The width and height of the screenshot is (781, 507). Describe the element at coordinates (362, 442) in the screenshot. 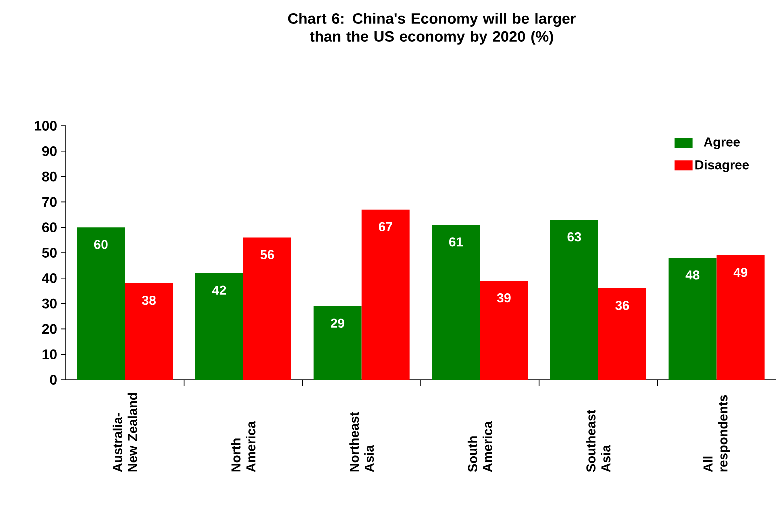

I see `x-tick-label: Northeast Asia` at that location.